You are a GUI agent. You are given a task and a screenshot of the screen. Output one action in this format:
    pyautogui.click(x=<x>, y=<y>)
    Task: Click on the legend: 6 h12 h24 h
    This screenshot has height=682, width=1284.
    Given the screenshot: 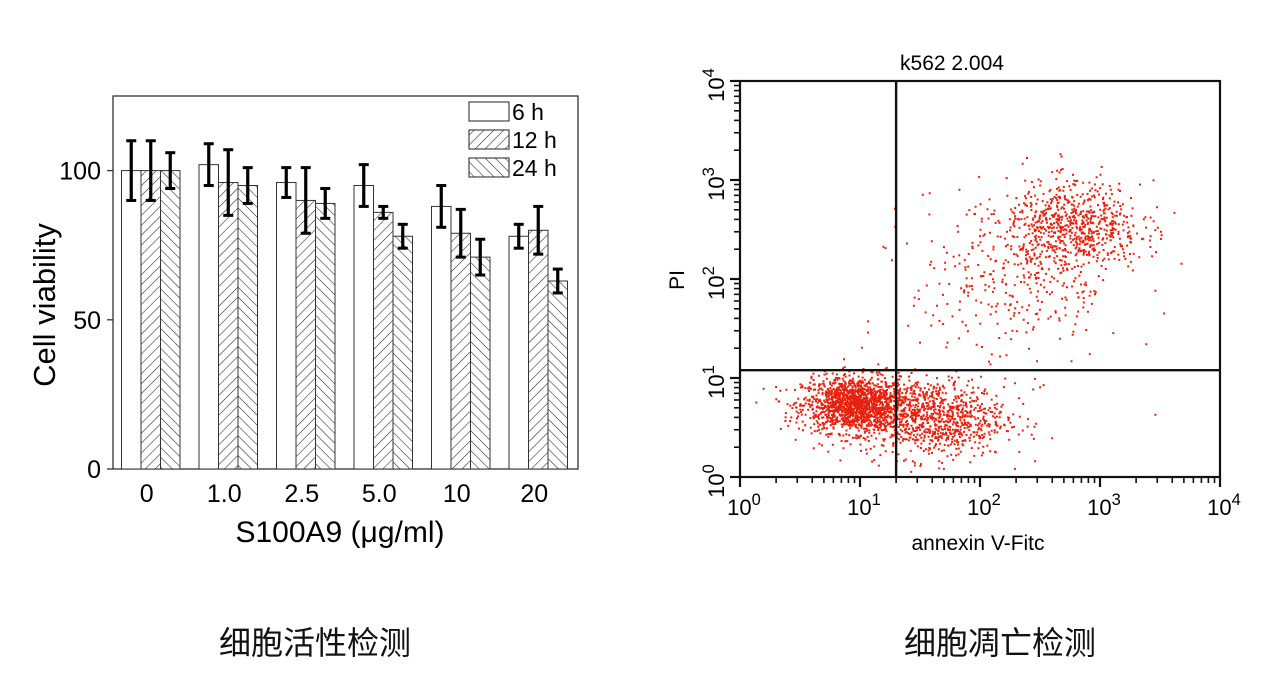 What is the action you would take?
    pyautogui.click(x=512, y=140)
    